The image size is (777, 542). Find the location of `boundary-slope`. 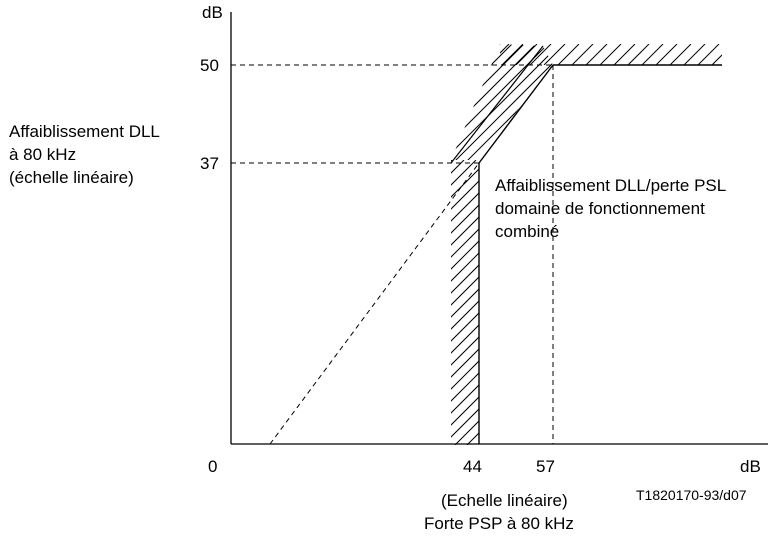

boundary-slope is located at coordinates (516, 114).